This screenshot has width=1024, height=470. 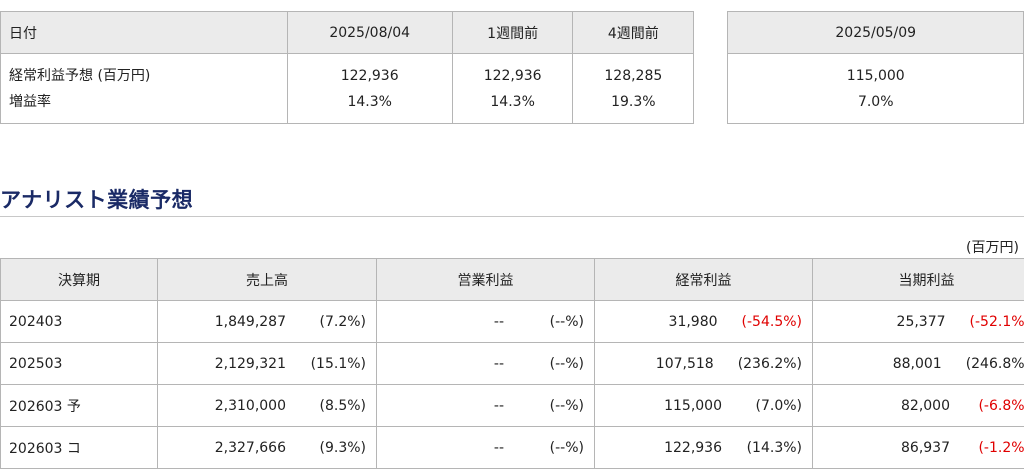 I want to click on period-cell: 202603 予, so click(x=79, y=405).